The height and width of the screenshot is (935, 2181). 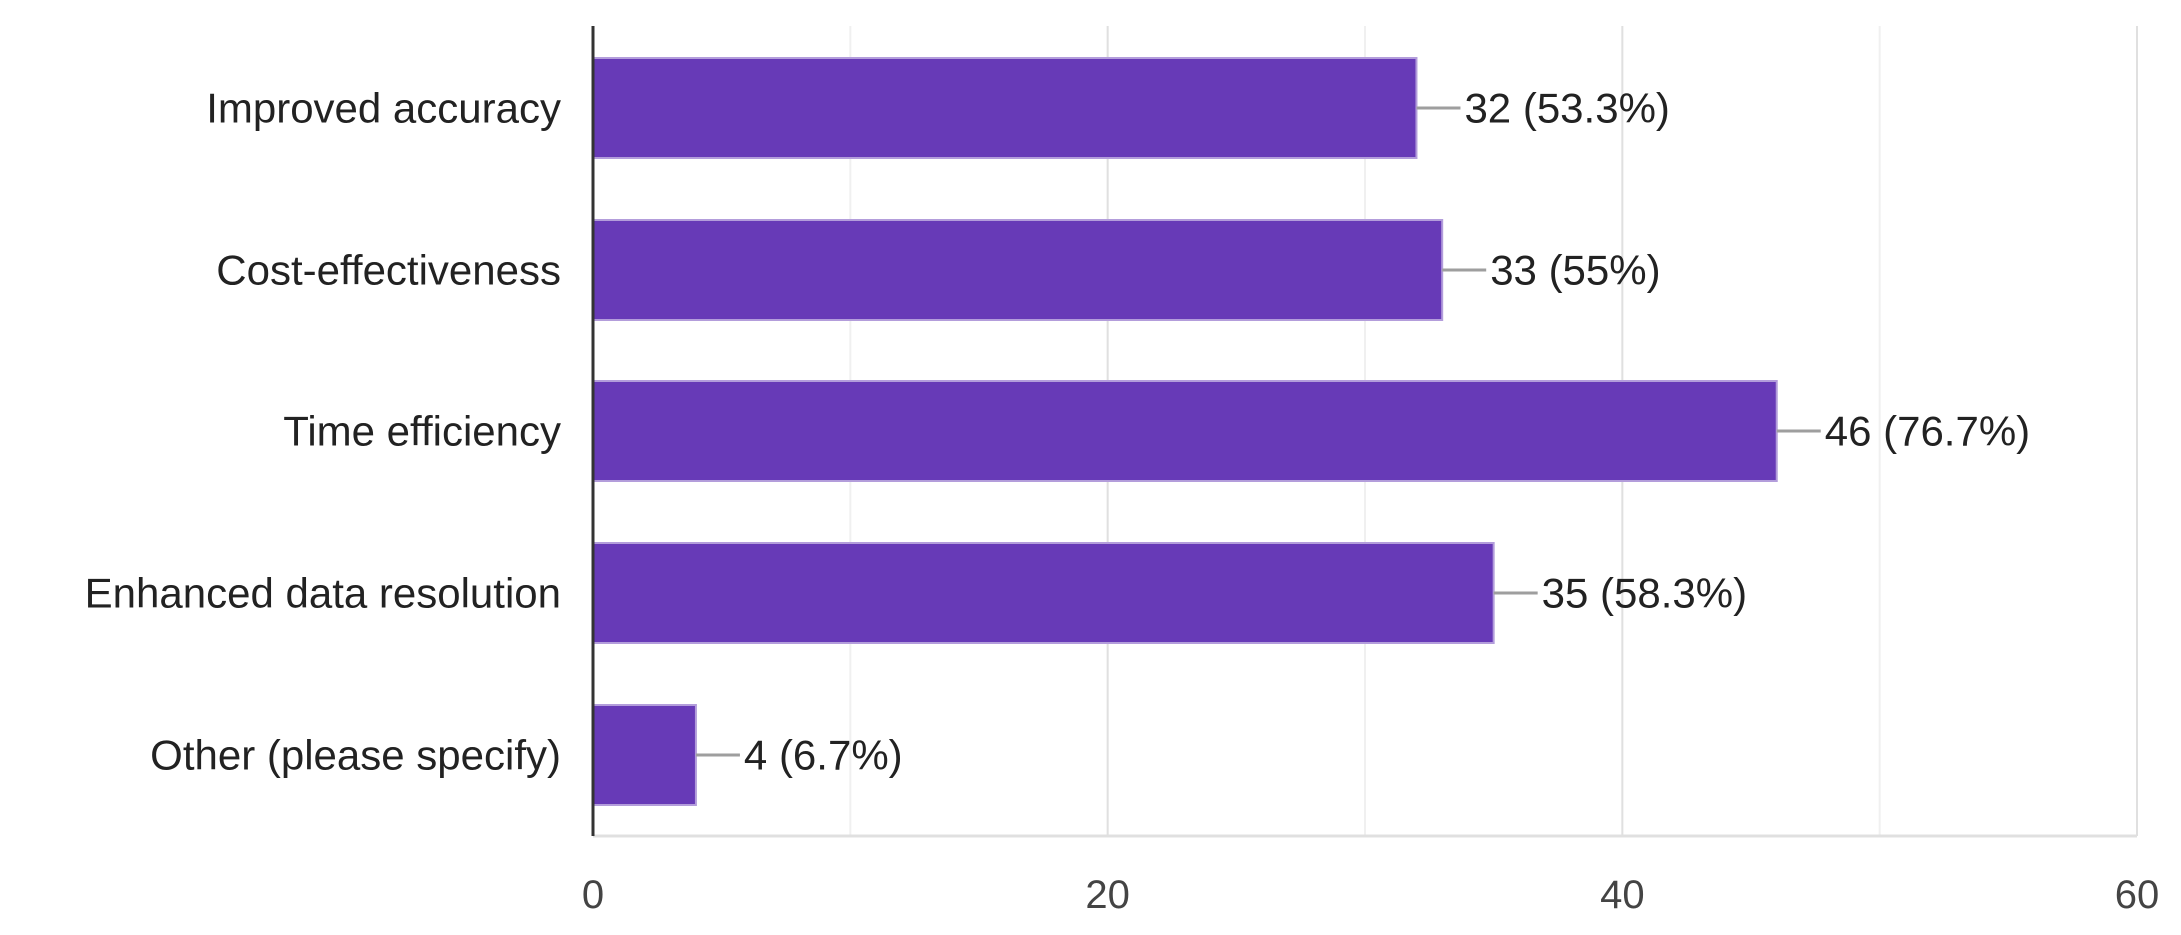 What do you see at coordinates (593, 895) in the screenshot?
I see `x-tick-label: 0` at bounding box center [593, 895].